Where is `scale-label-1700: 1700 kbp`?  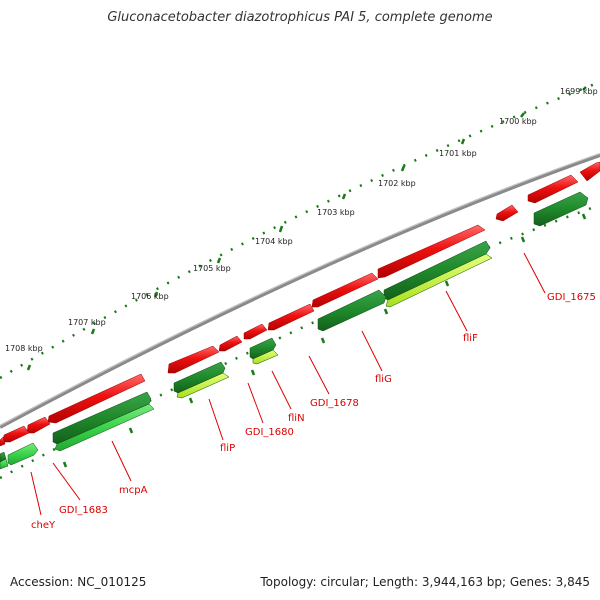
scale-label-1700: 1700 kbp is located at coordinates (518, 121).